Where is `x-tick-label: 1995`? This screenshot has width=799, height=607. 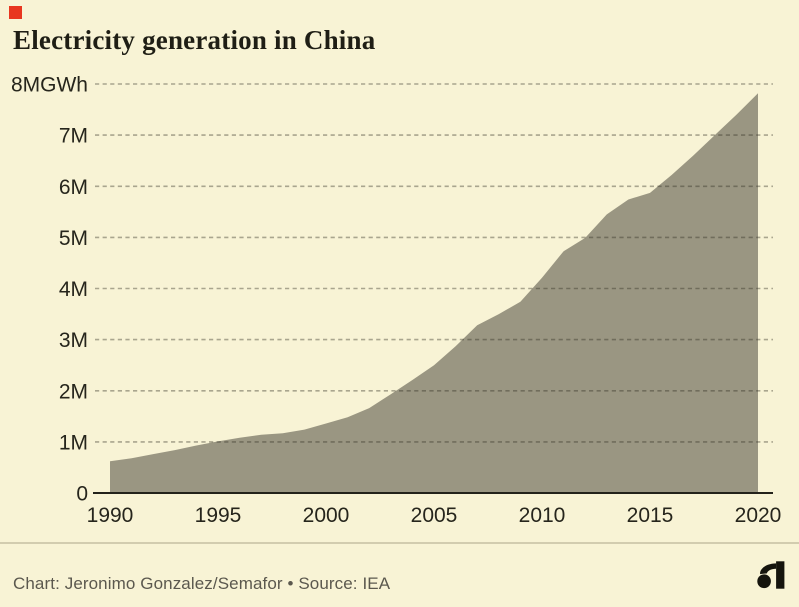 x-tick-label: 1995 is located at coordinates (218, 515).